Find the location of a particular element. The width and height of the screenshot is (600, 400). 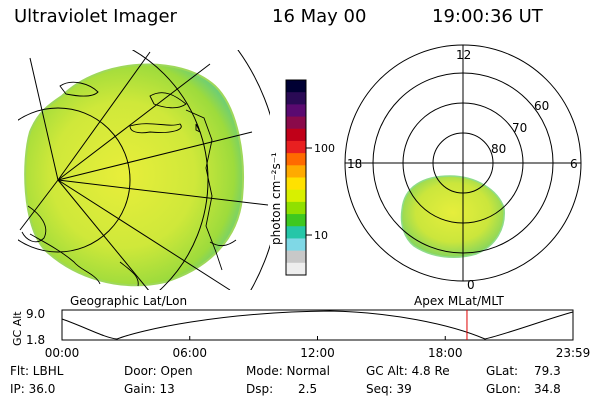

altitude-xtick-0600: 06:00 is located at coordinates (189, 353).